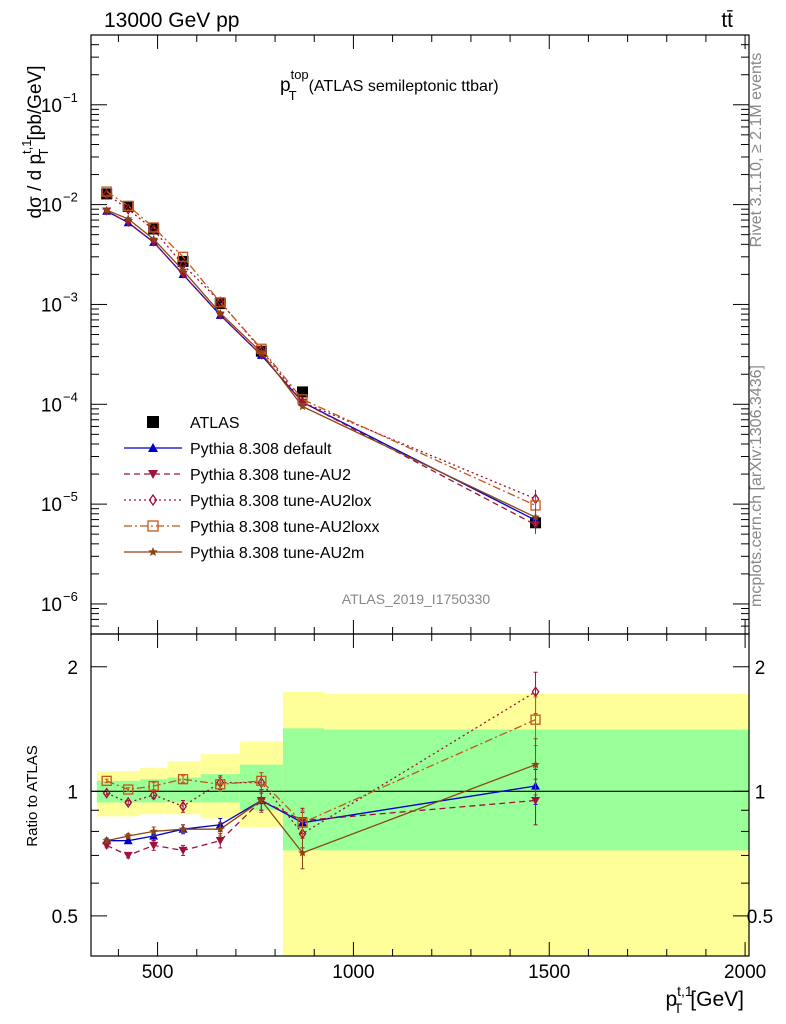  I want to click on main-y-label: dσ / d pt,1 T[pb/GeV], so click(35, 142).